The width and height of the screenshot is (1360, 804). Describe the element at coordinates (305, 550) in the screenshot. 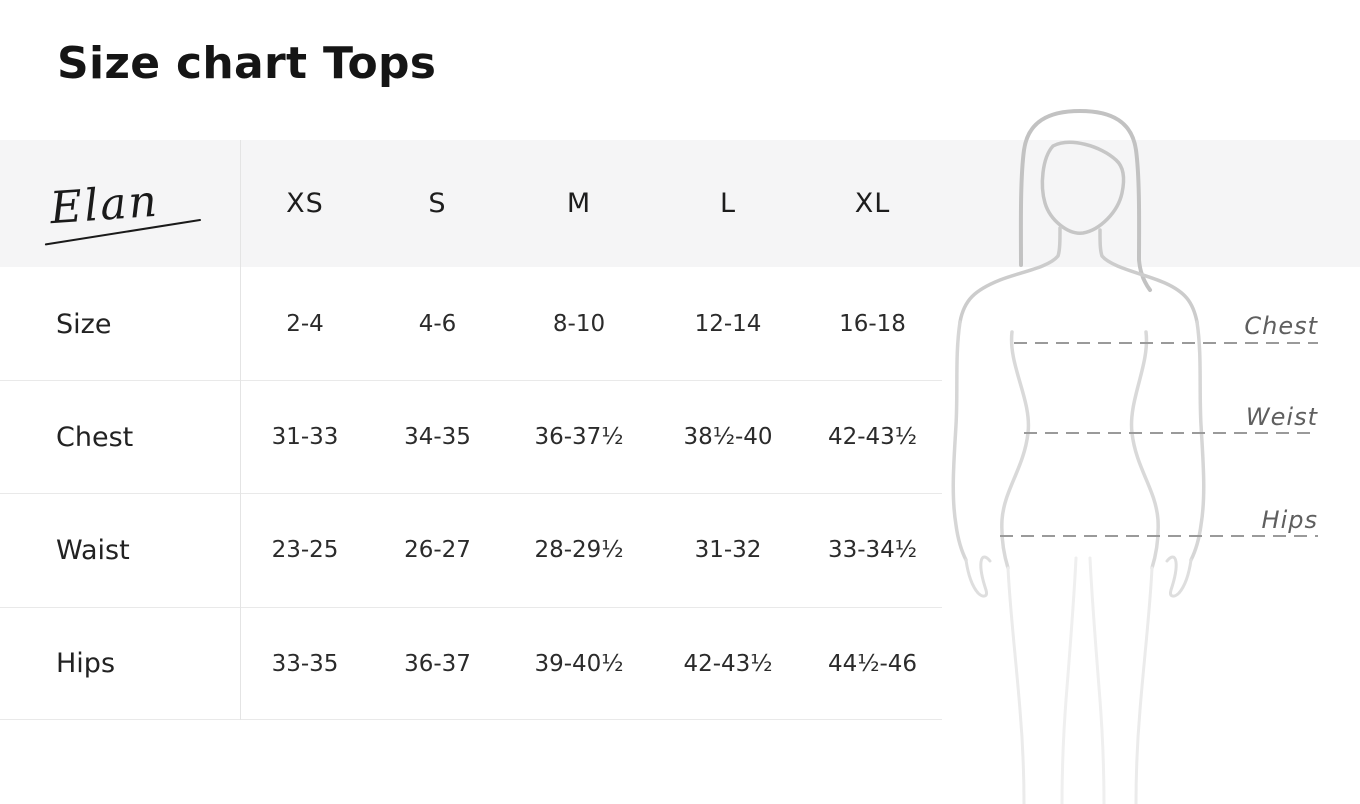

I see `measurement-cell: 23-25` at that location.